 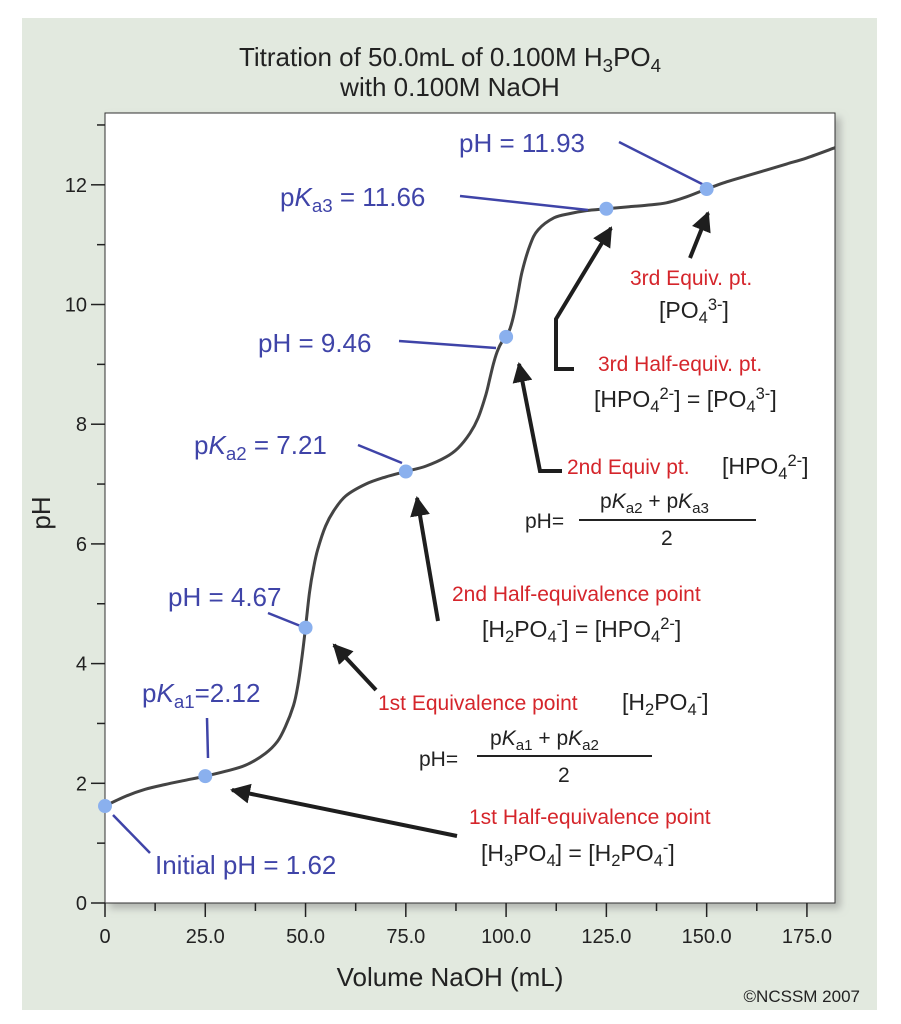 I want to click on x-tick-label: 25.0, so click(x=205, y=937).